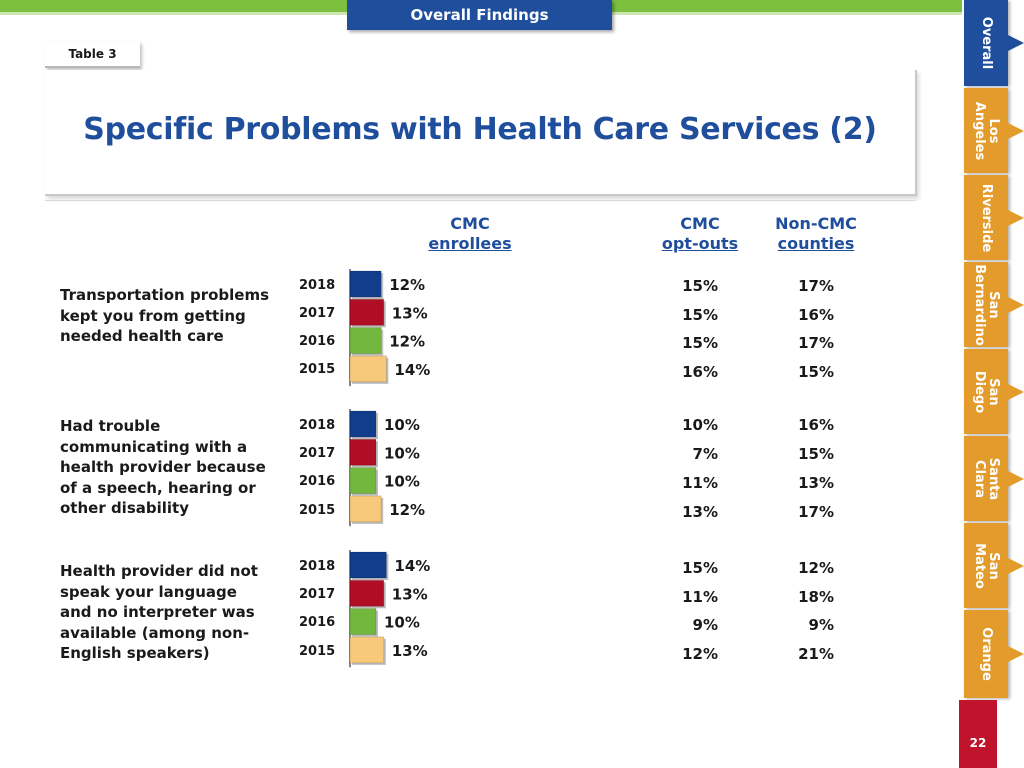 The image size is (1024, 768). Describe the element at coordinates (979, 130) in the screenshot. I see `sidebar-item-label-2: Angeles` at that location.